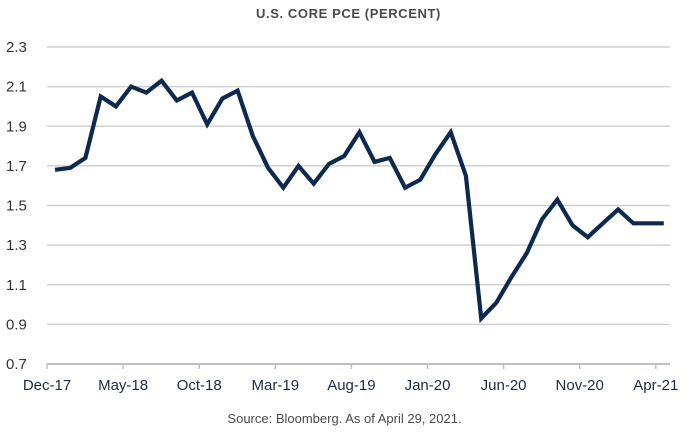 The height and width of the screenshot is (437, 697). What do you see at coordinates (16, 87) in the screenshot?
I see `y-tick-label: 2.1` at bounding box center [16, 87].